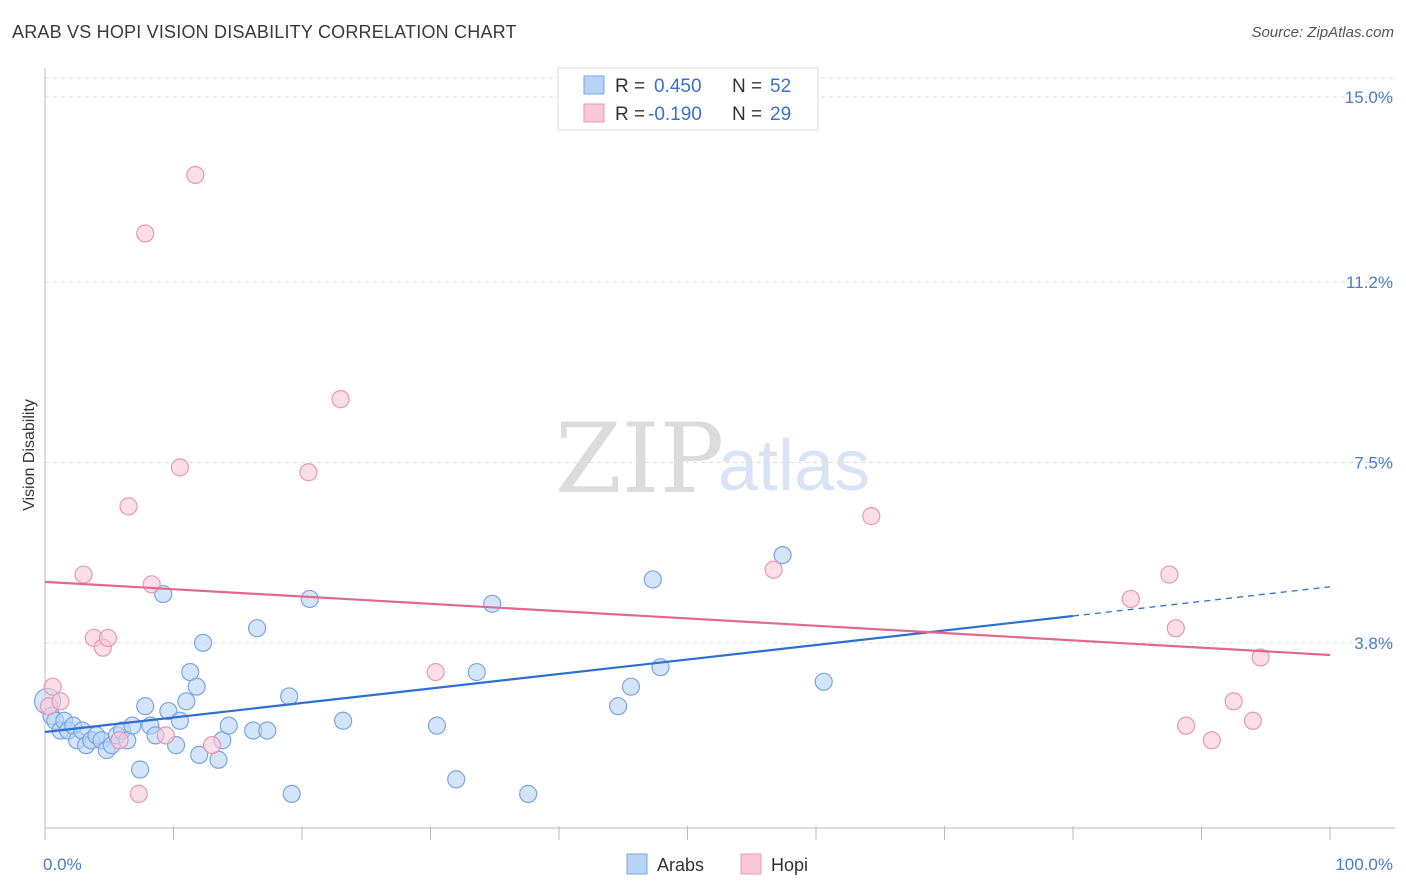  What do you see at coordinates (1201, 601) in the screenshot?
I see `trend-line-arabs-extension` at bounding box center [1201, 601].